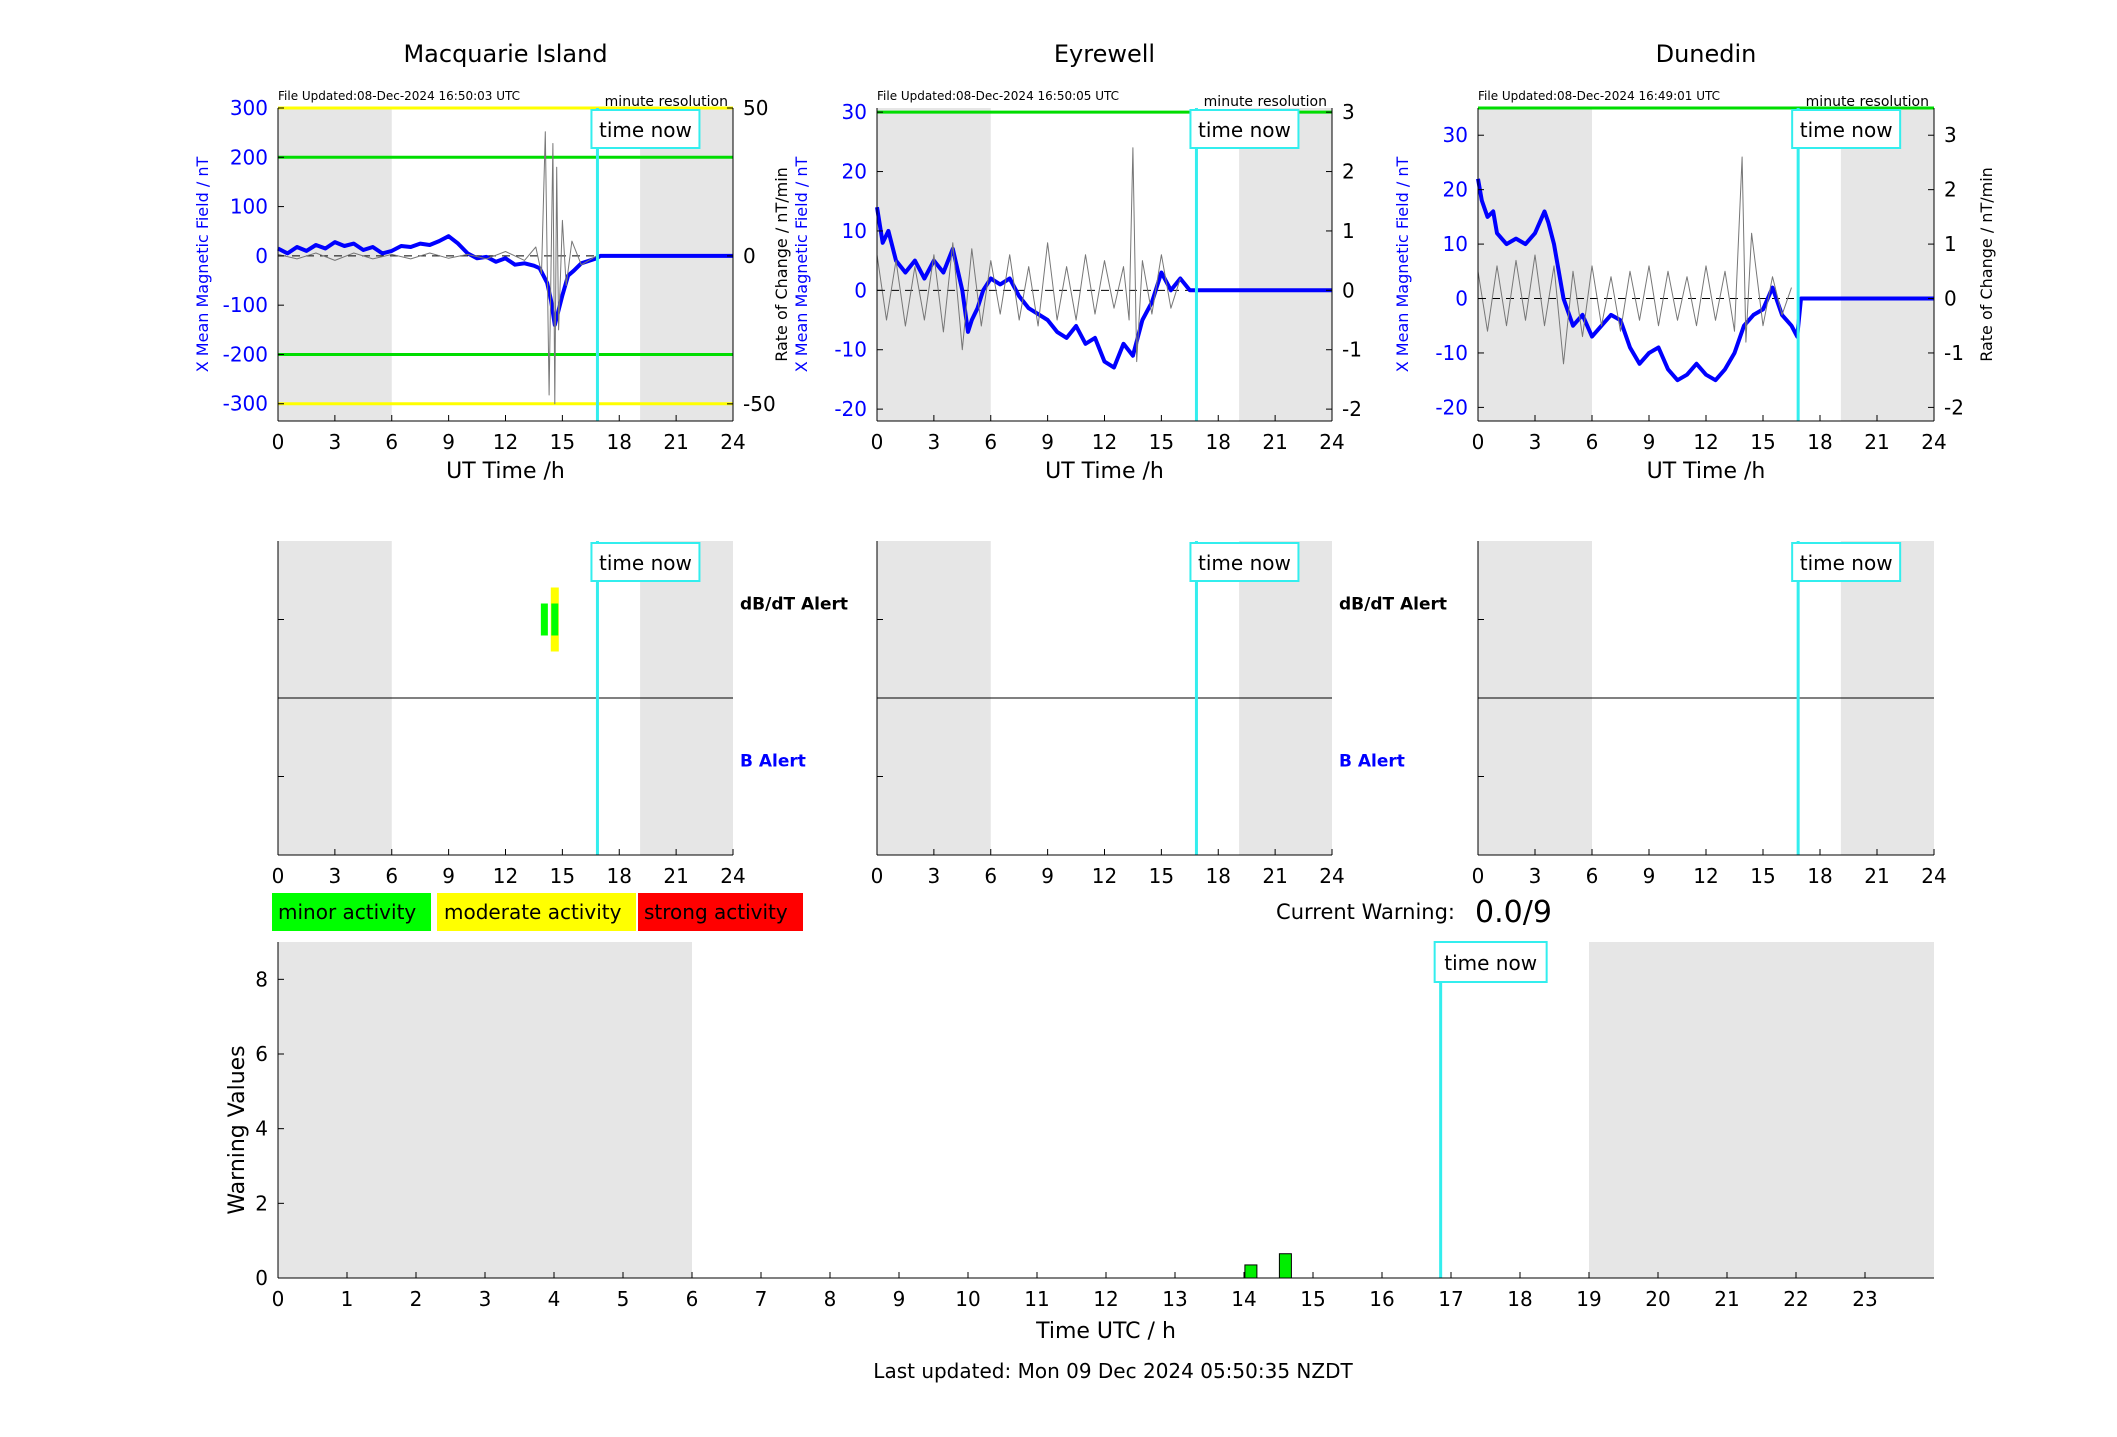  I want to click on legend-strong-swatch, so click(720, 912).